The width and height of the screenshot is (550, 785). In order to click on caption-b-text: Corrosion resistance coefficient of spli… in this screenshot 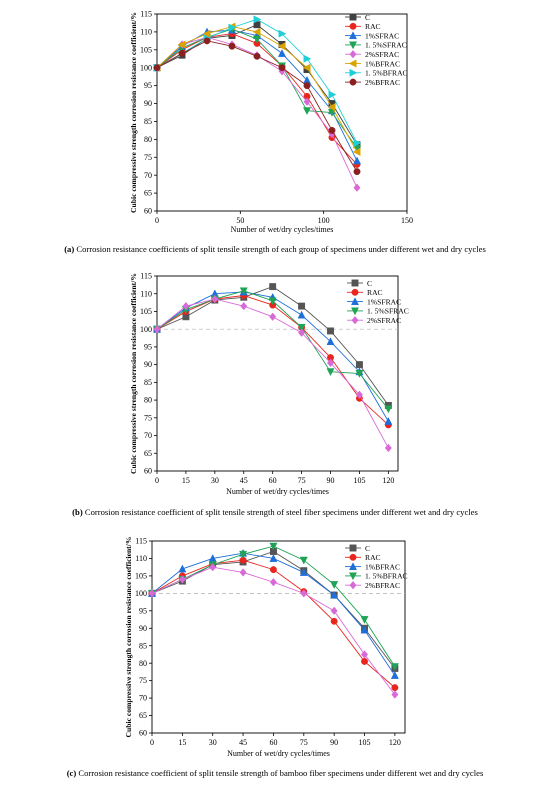, I will do `click(281, 512)`.